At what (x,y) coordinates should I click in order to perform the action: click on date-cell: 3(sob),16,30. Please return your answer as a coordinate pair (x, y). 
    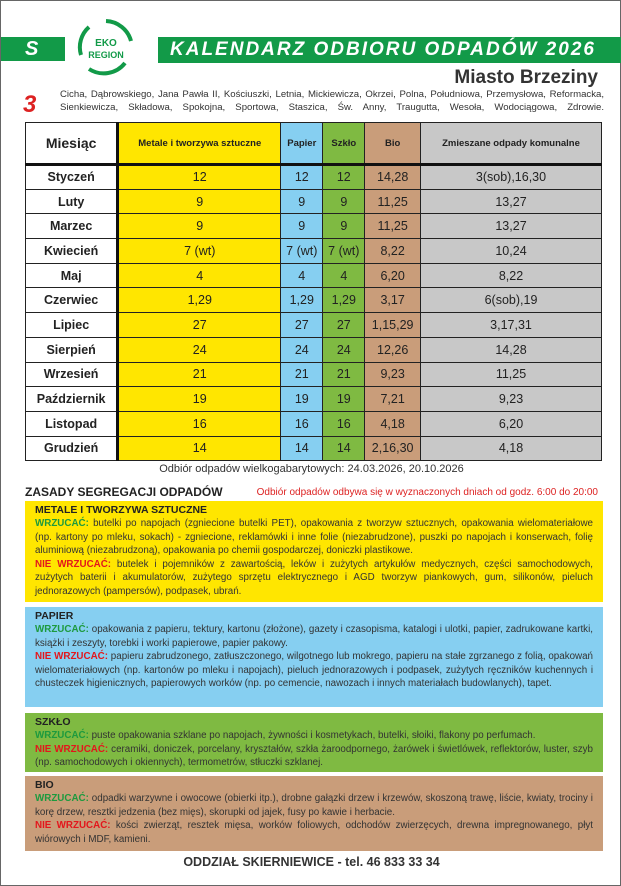
    Looking at the image, I should click on (511, 177).